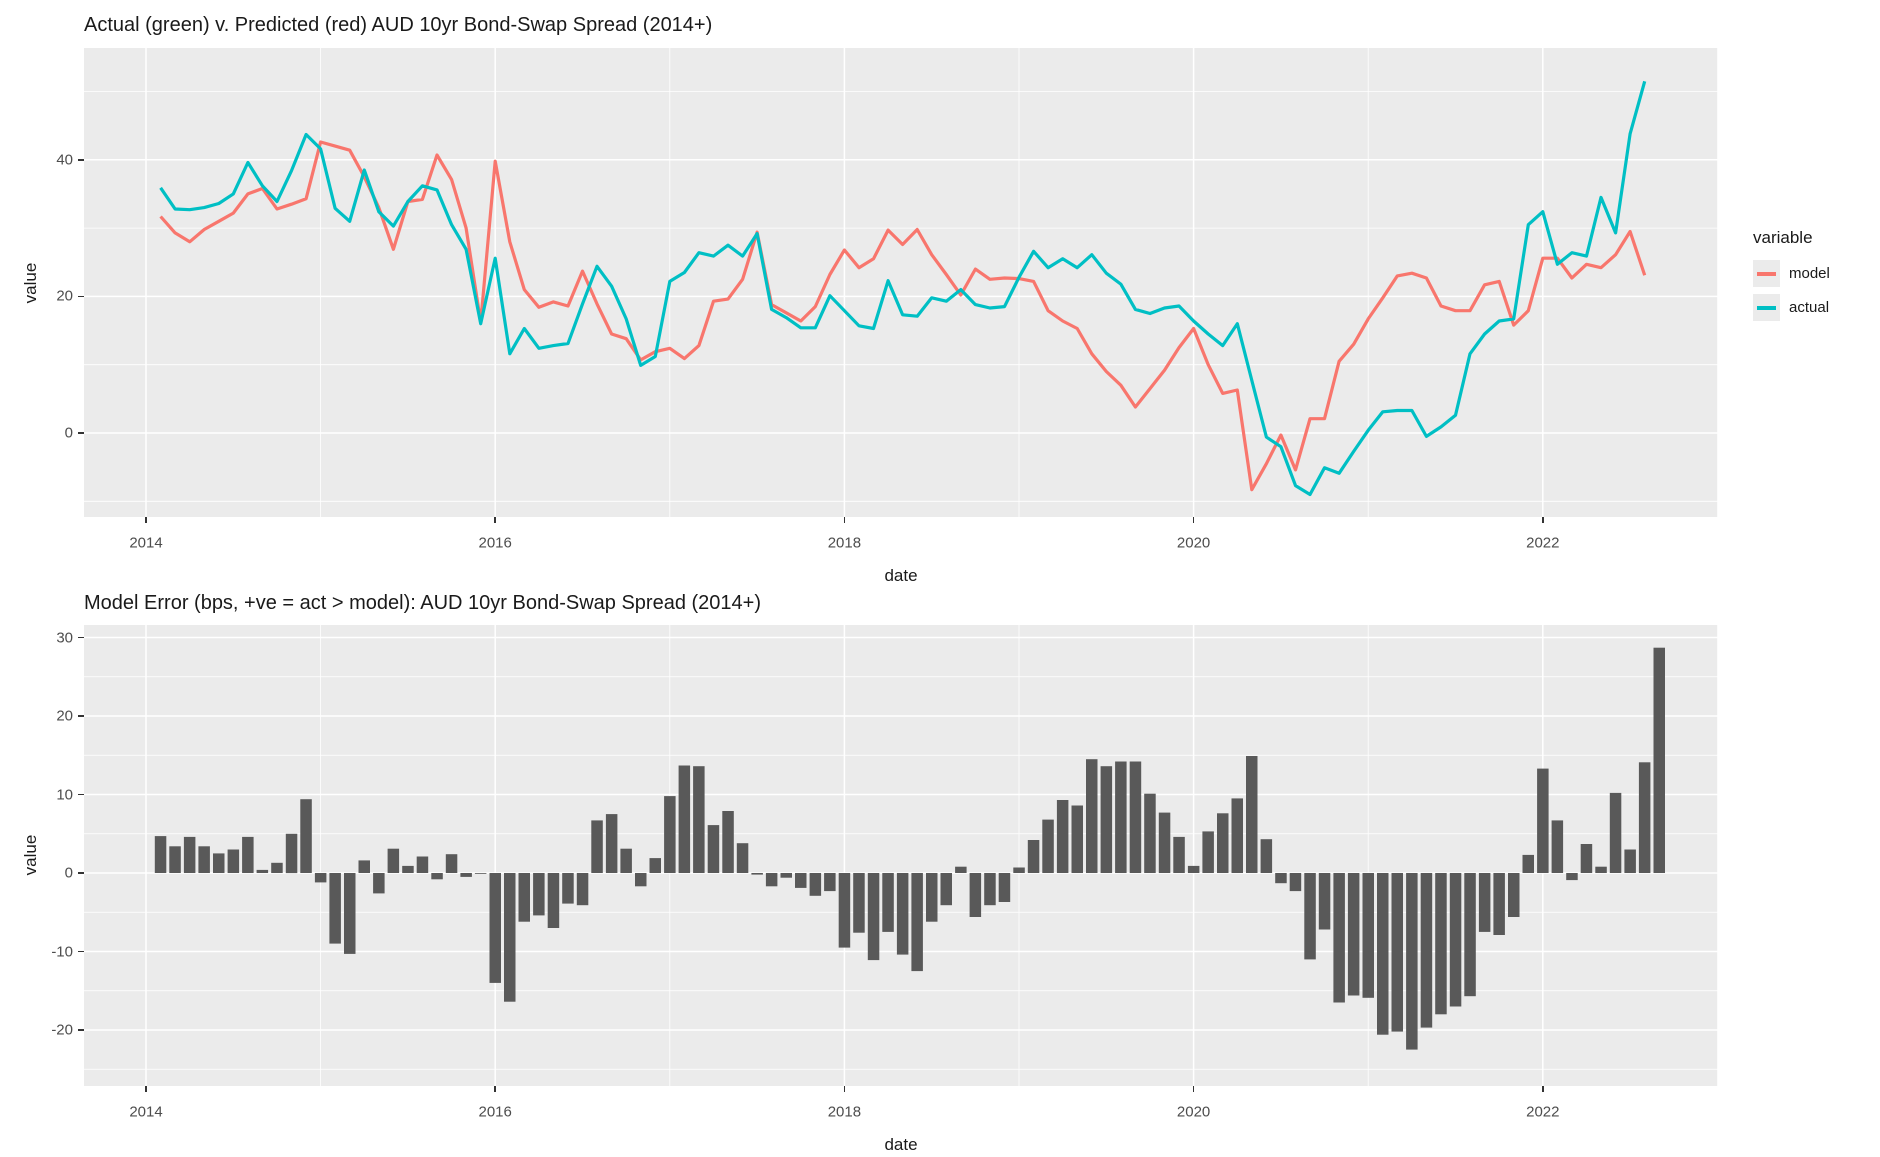  I want to click on bar-chart-x-axis-title: date, so click(901, 1144).